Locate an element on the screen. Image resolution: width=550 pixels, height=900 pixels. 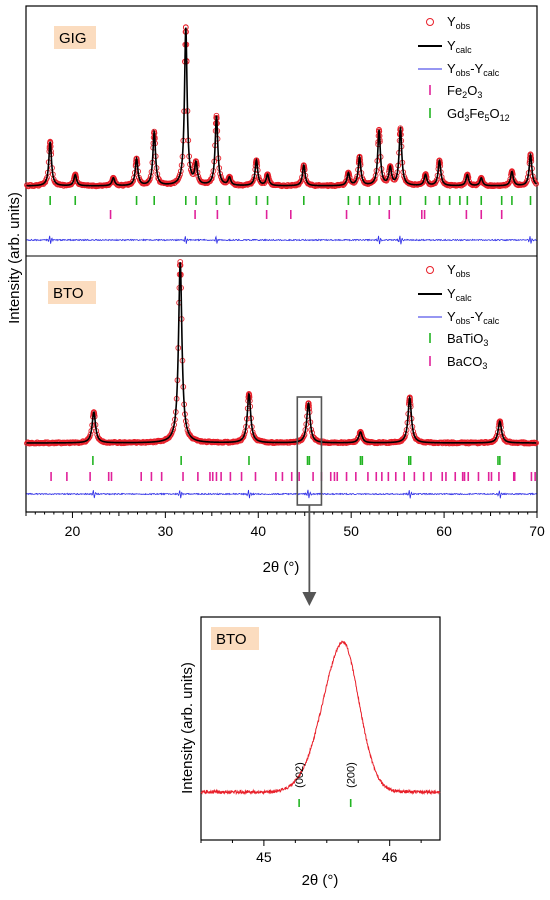
x-tick-label: 30 is located at coordinates (166, 531).